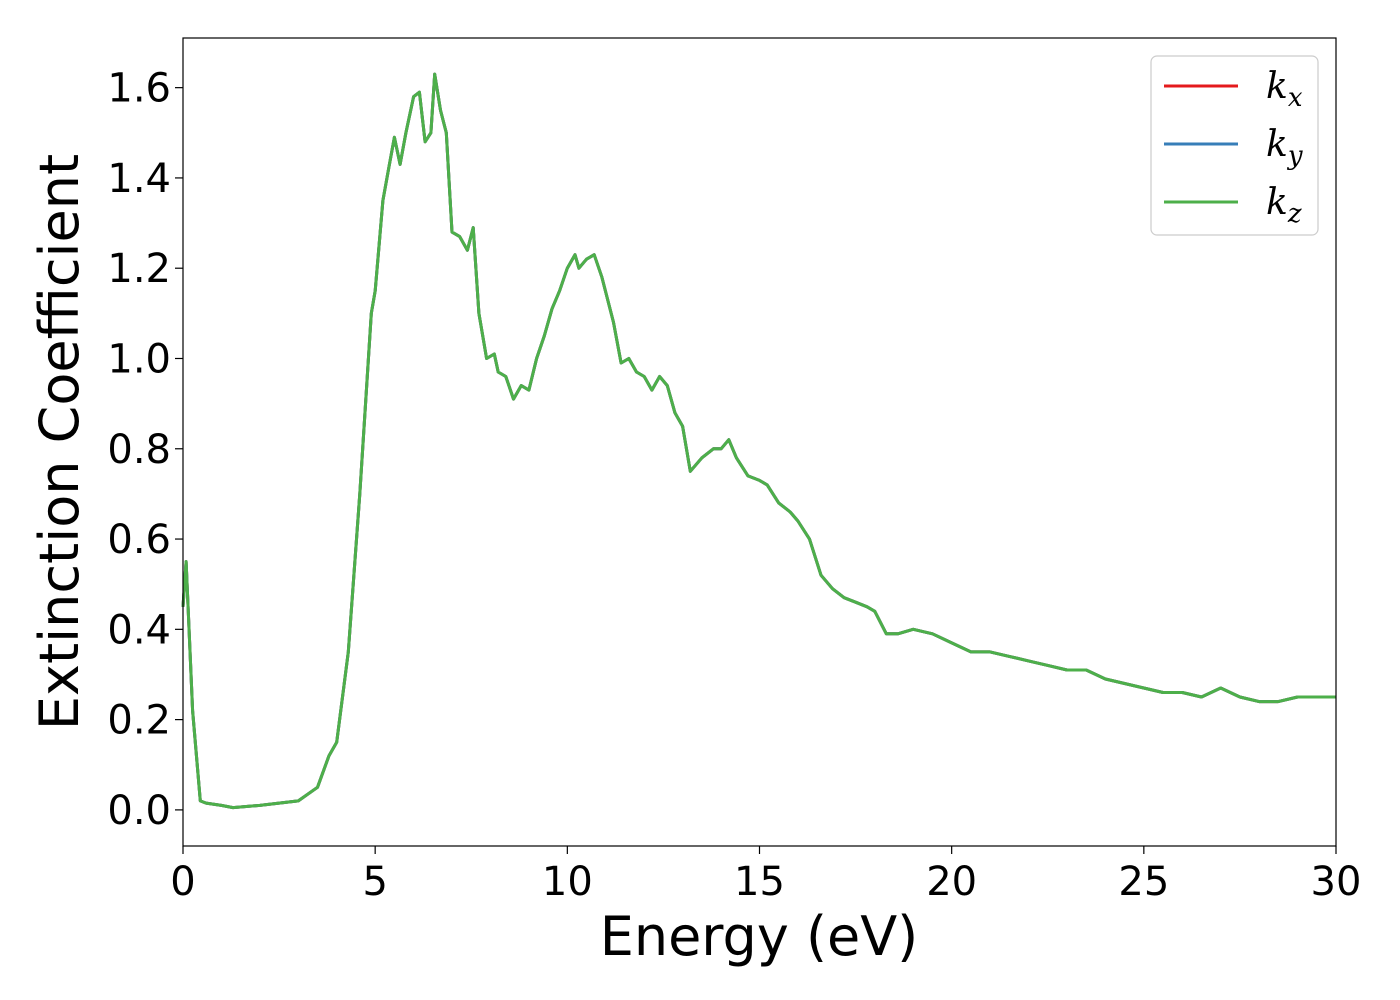 The height and width of the screenshot is (1000, 1400). Describe the element at coordinates (139, 540) in the screenshot. I see `y-tick-label: 0.6` at that location.